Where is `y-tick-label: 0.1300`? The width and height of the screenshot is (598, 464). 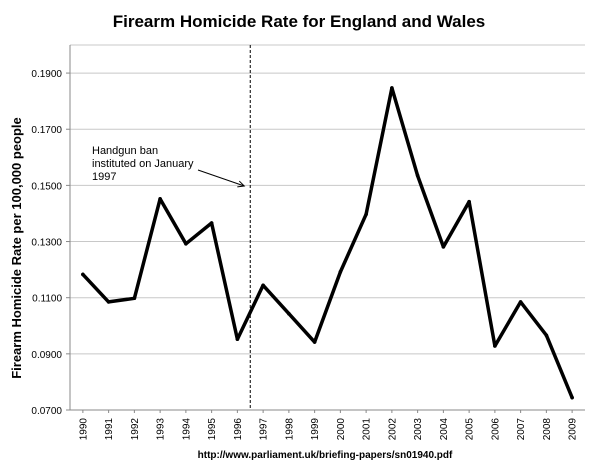 y-tick-label: 0.1300 is located at coordinates (46, 243).